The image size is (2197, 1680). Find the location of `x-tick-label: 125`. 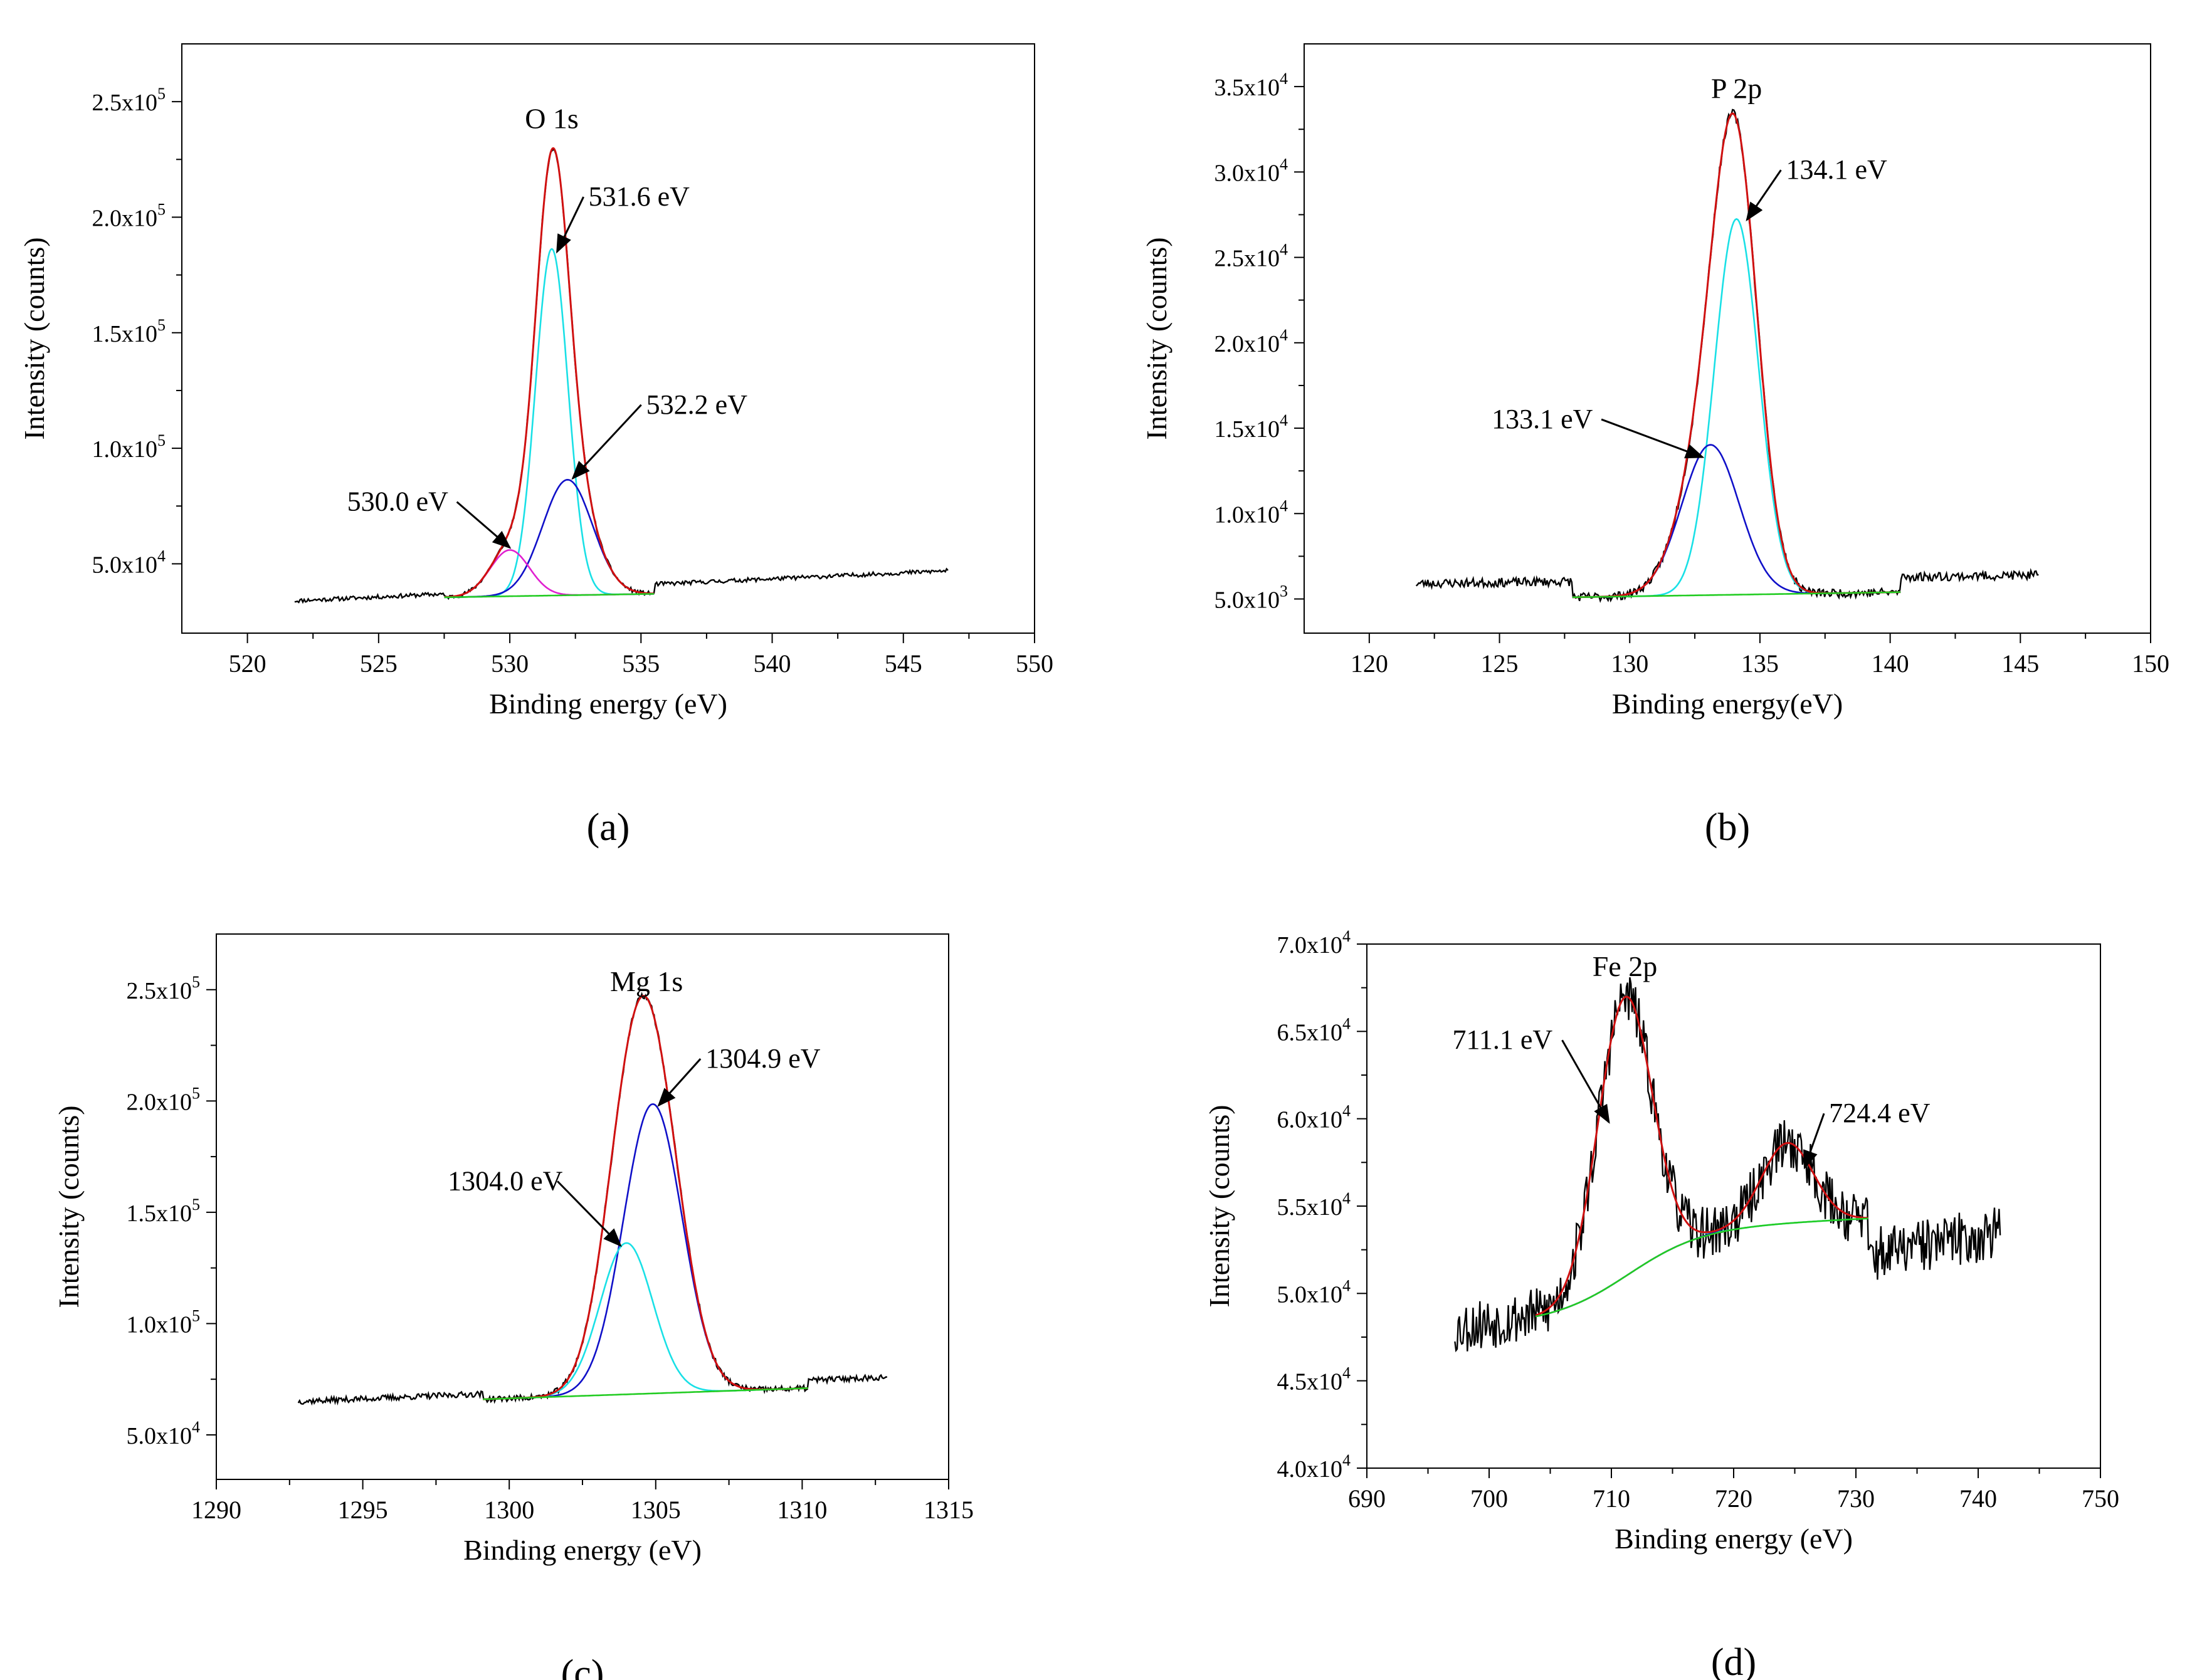

x-tick-label: 125 is located at coordinates (1500, 663).